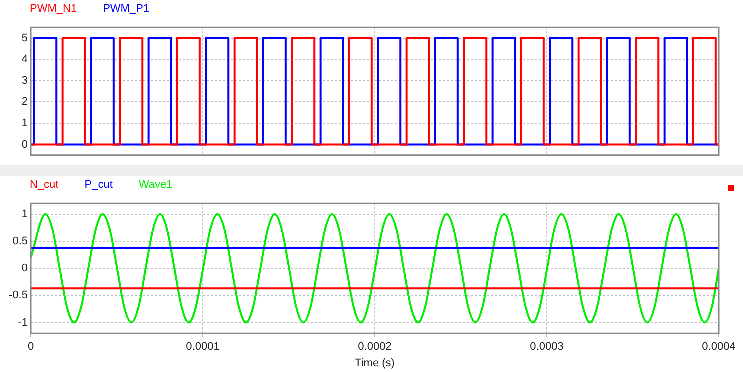  What do you see at coordinates (98, 185) in the screenshot?
I see `text: P_cut` at bounding box center [98, 185].